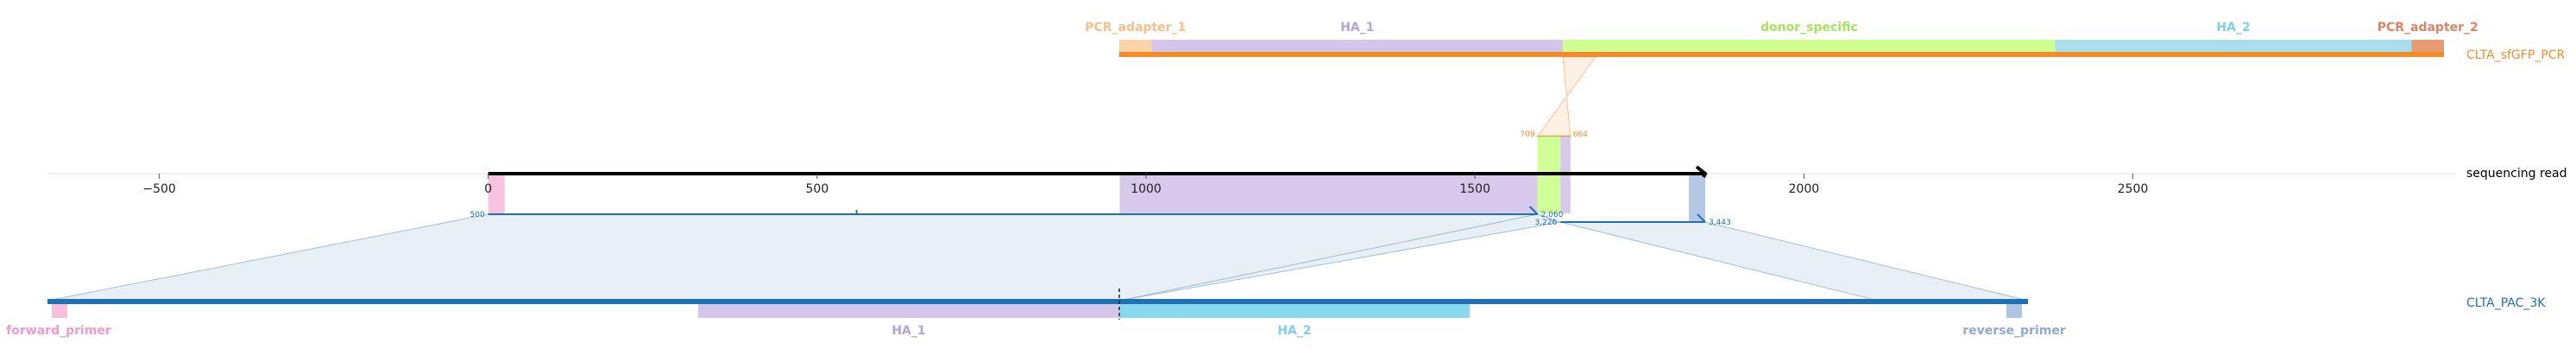 The image size is (2576, 362). Describe the element at coordinates (478, 215) in the screenshot. I see `read-alignment-start-label: 500` at that location.